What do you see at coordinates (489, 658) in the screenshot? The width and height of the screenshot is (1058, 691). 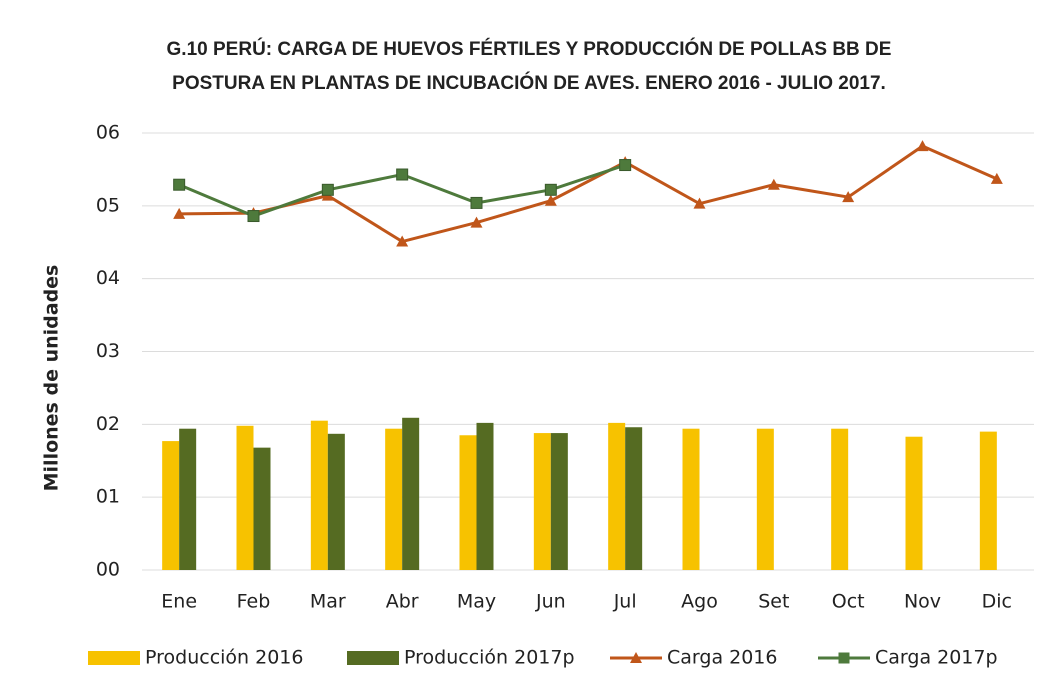 I see `legend-label: Producción 2017p` at bounding box center [489, 658].